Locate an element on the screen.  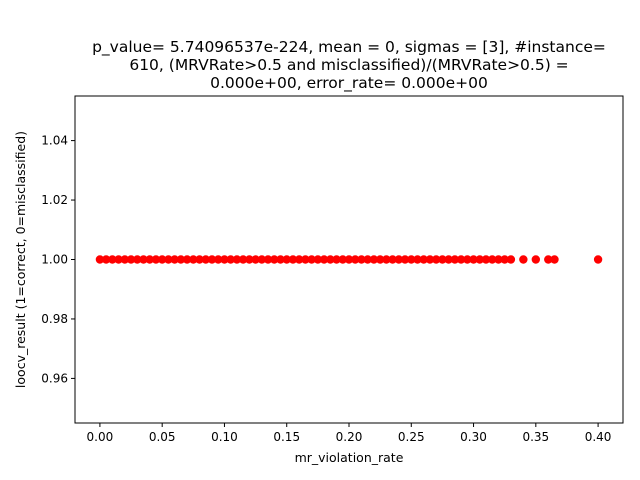
x-tick-label: 0.20 is located at coordinates (349, 437).